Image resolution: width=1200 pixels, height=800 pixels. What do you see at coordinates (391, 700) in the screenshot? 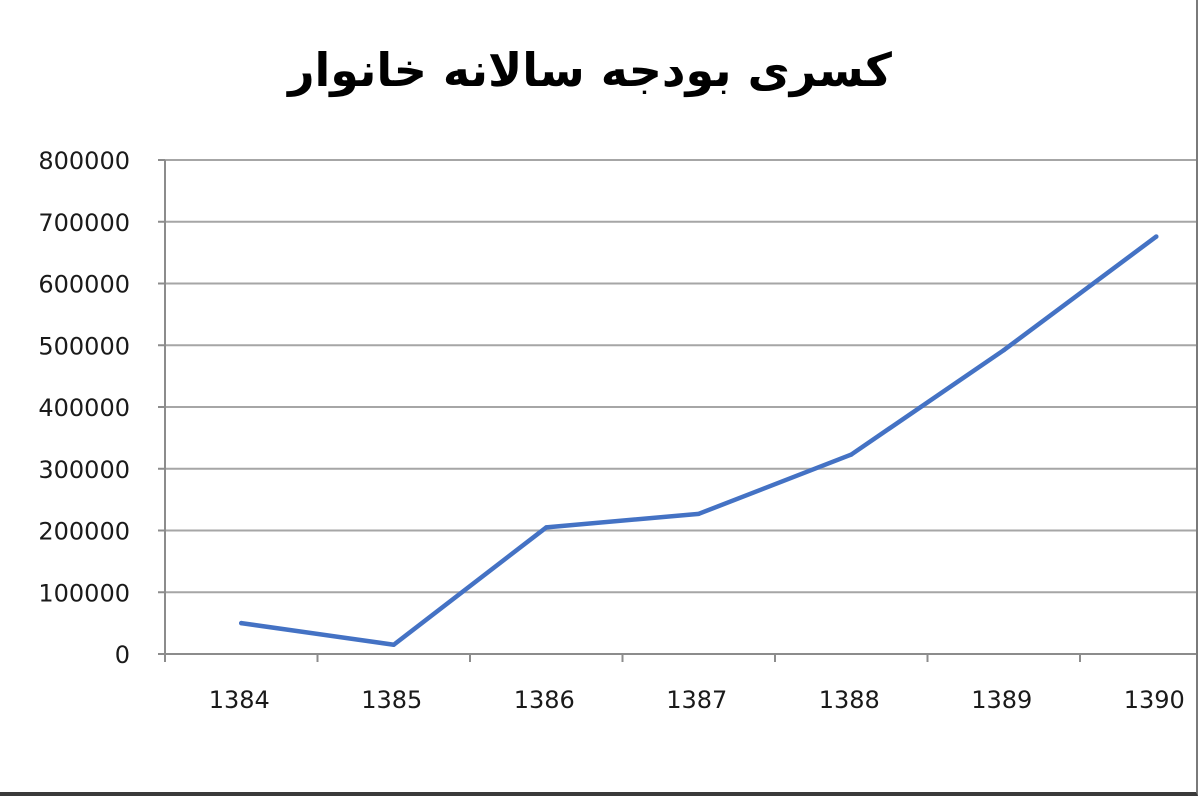
I see `x-tick-label: 1385` at bounding box center [391, 700].